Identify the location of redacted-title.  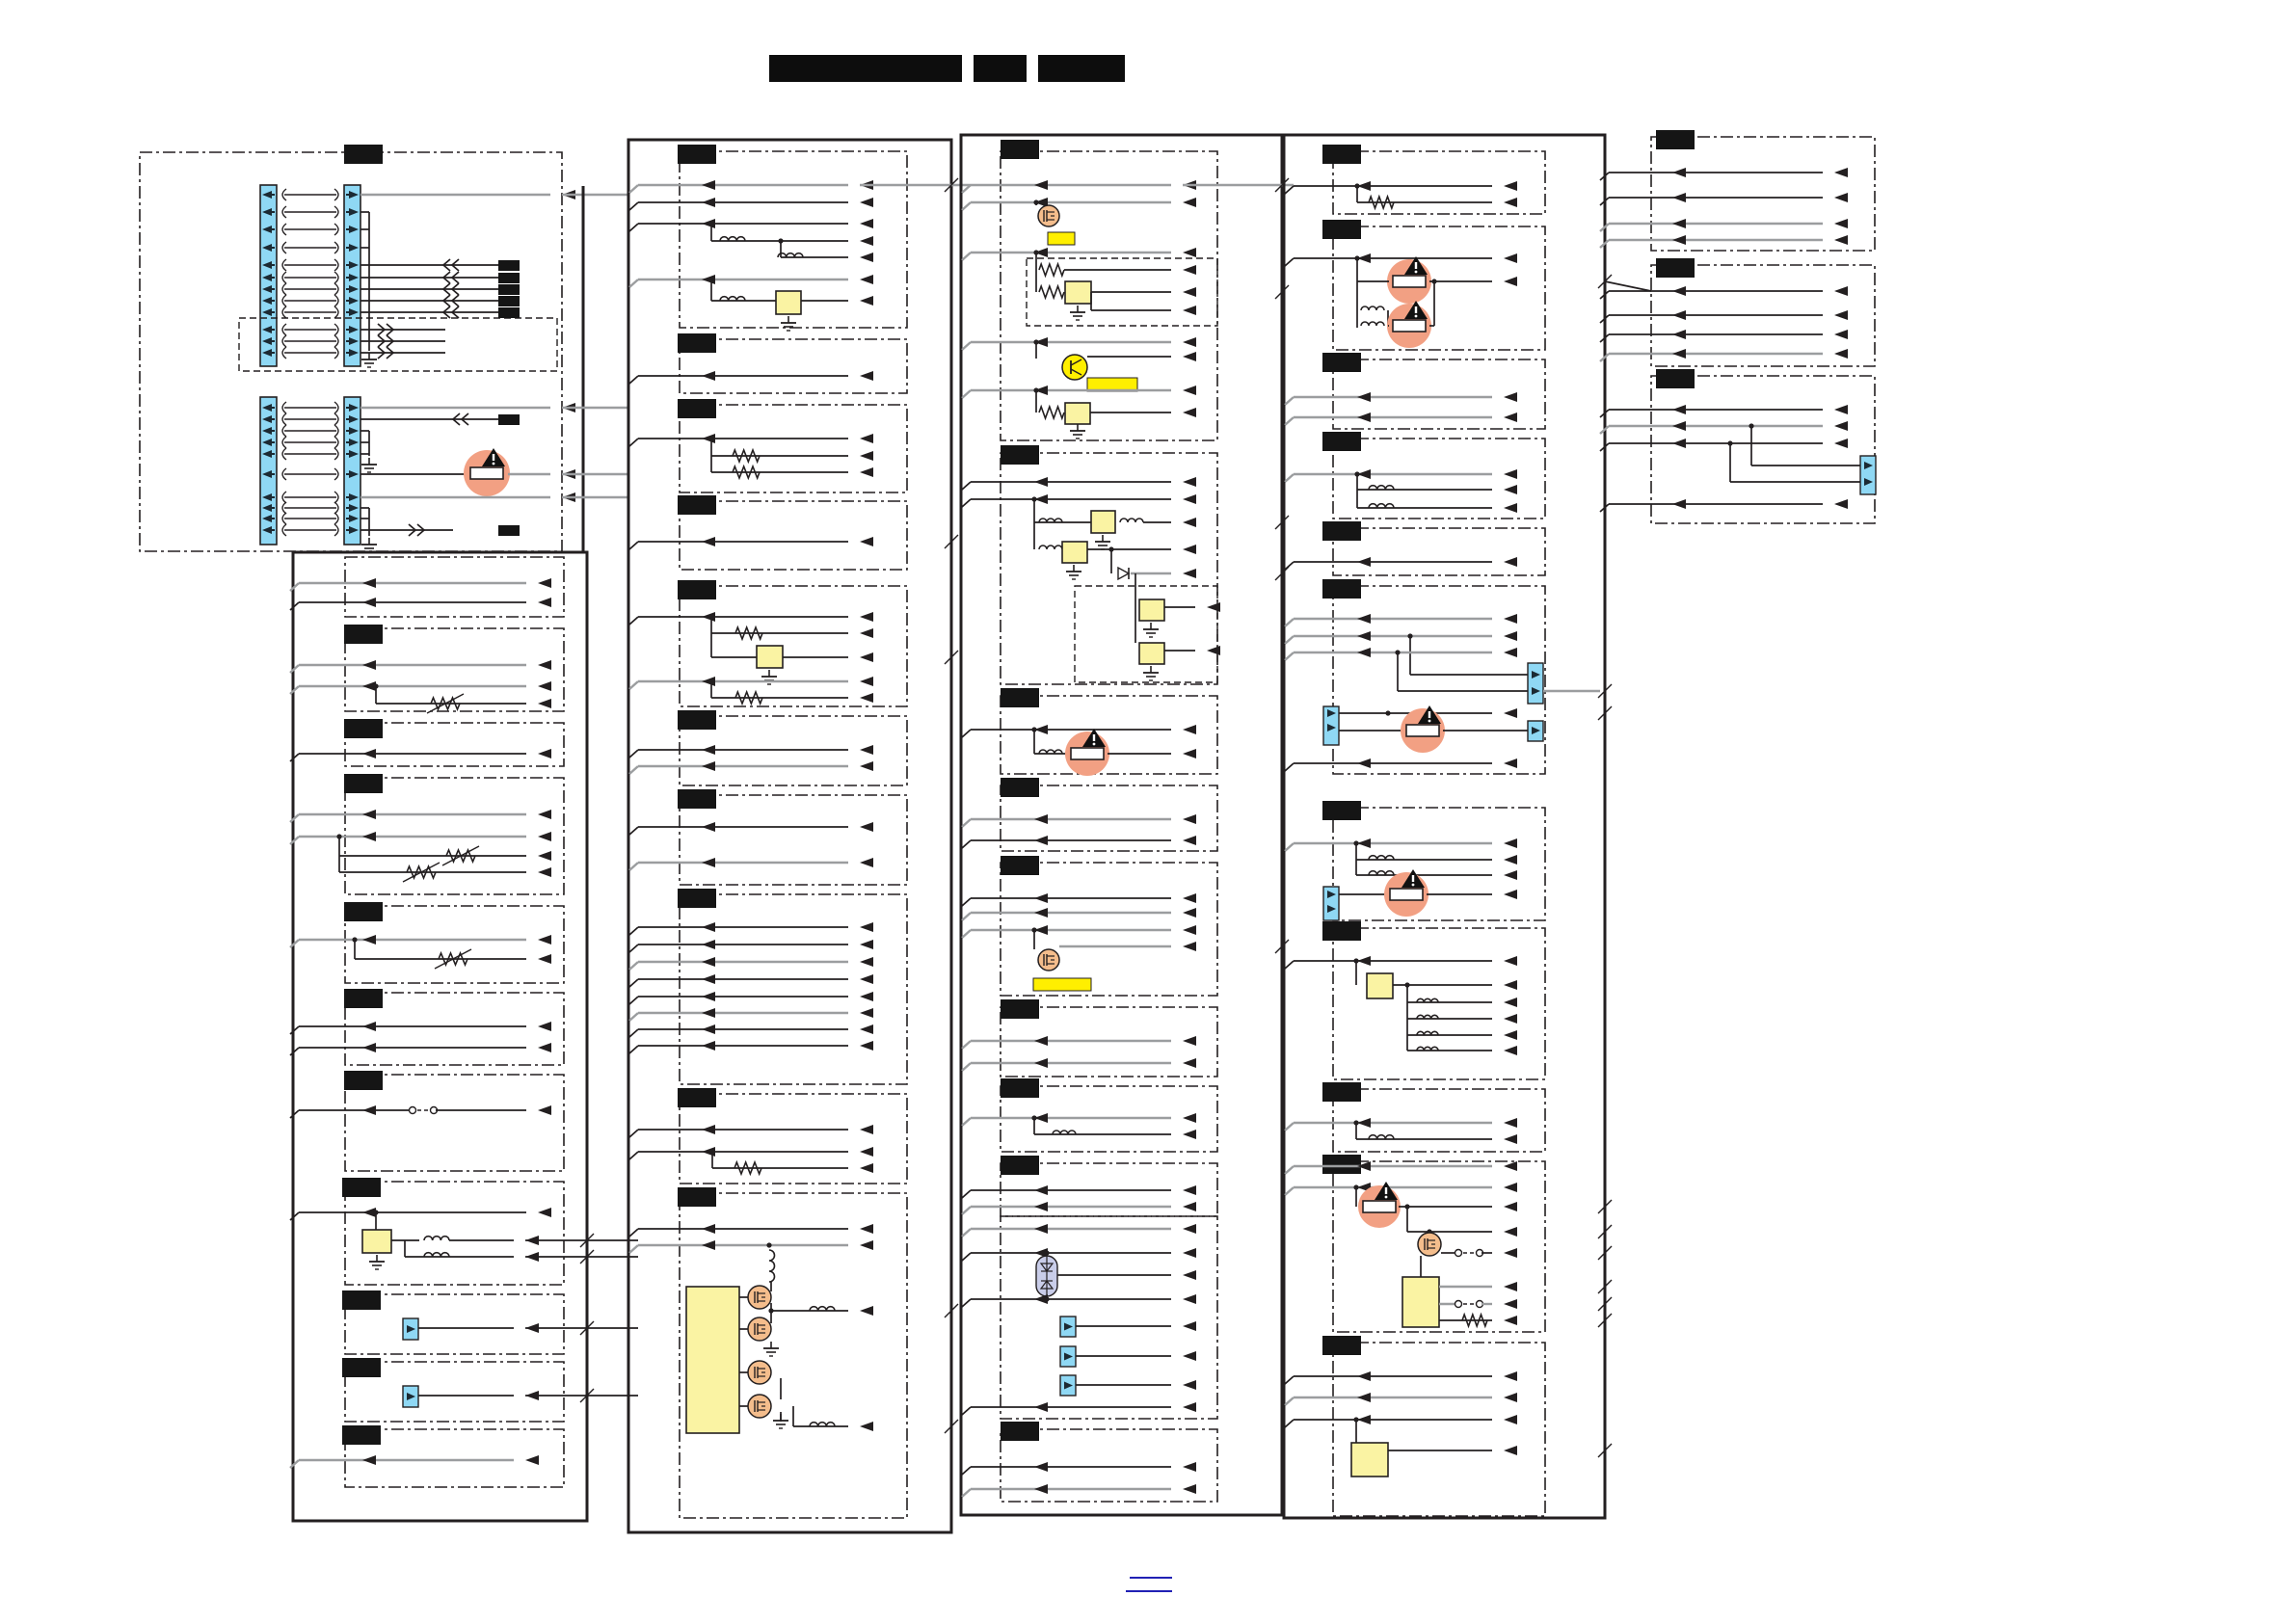
(1001, 68).